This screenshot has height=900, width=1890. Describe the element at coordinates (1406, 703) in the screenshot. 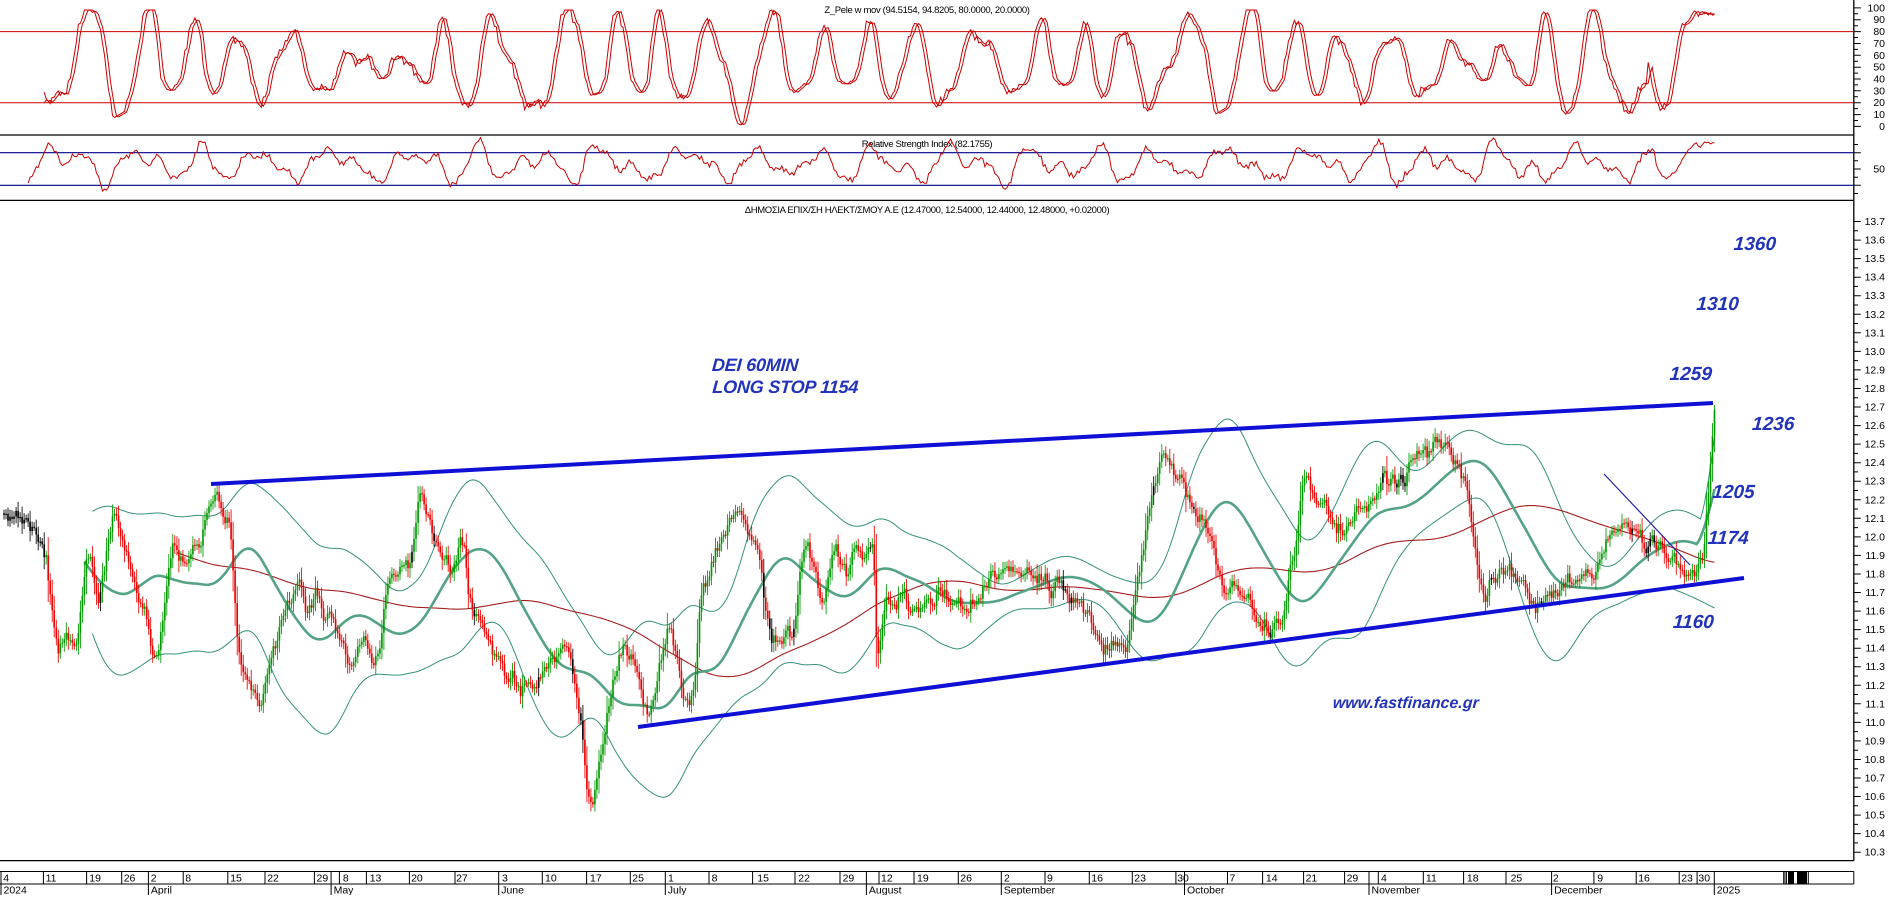

I see `svg-text: www.fastfinance.gr` at that location.